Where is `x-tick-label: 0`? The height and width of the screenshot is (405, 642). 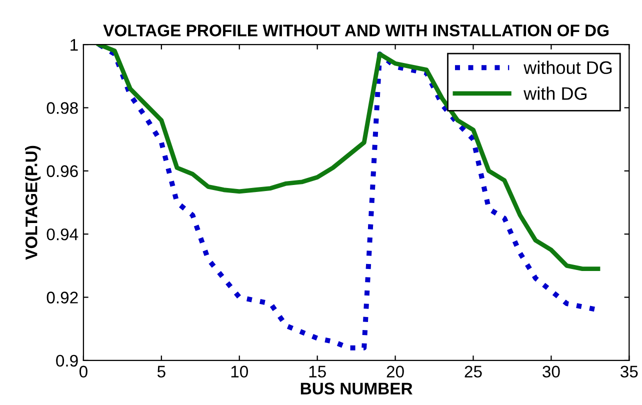
x-tick-label: 0 is located at coordinates (83, 372).